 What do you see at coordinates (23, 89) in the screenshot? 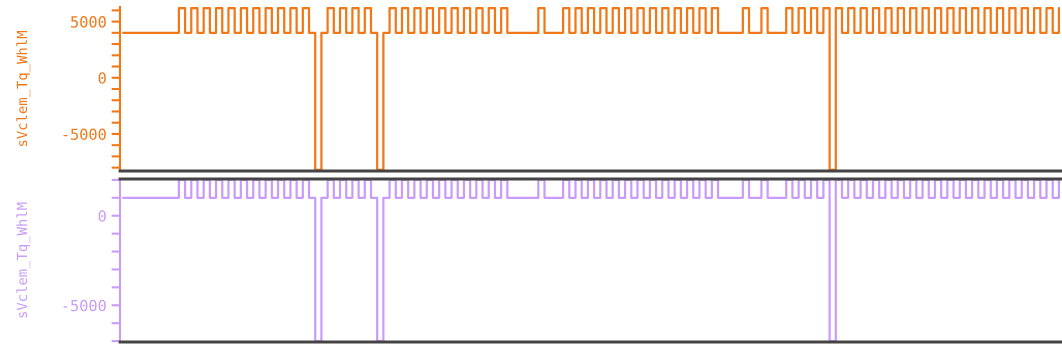
I see `y-axis-title: sVclem_Tq_WhlM` at bounding box center [23, 89].